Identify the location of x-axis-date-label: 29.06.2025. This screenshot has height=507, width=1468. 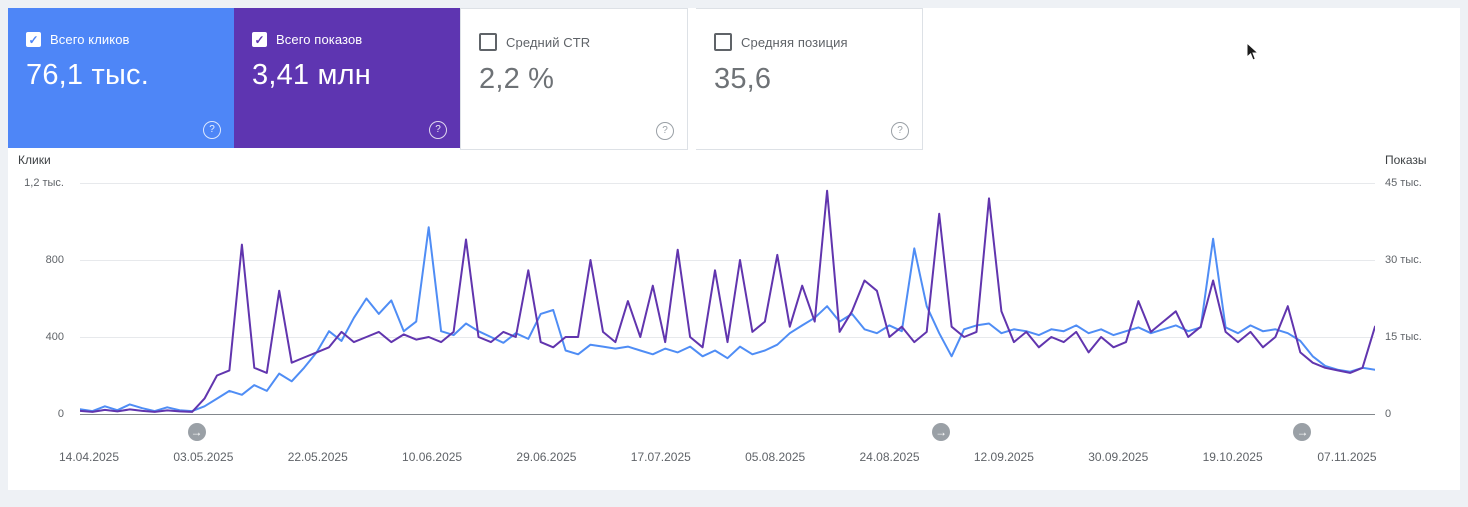
(546, 457).